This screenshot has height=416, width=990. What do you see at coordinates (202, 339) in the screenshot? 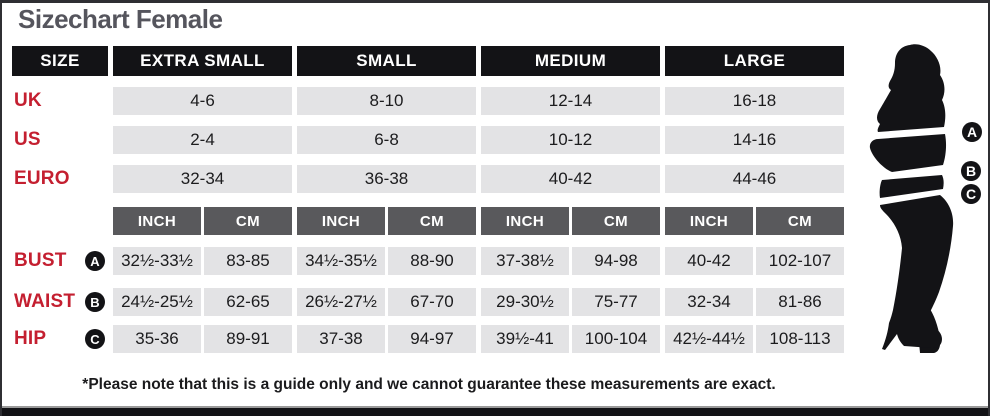
I see `measure-pair: 35-36 89-91` at bounding box center [202, 339].